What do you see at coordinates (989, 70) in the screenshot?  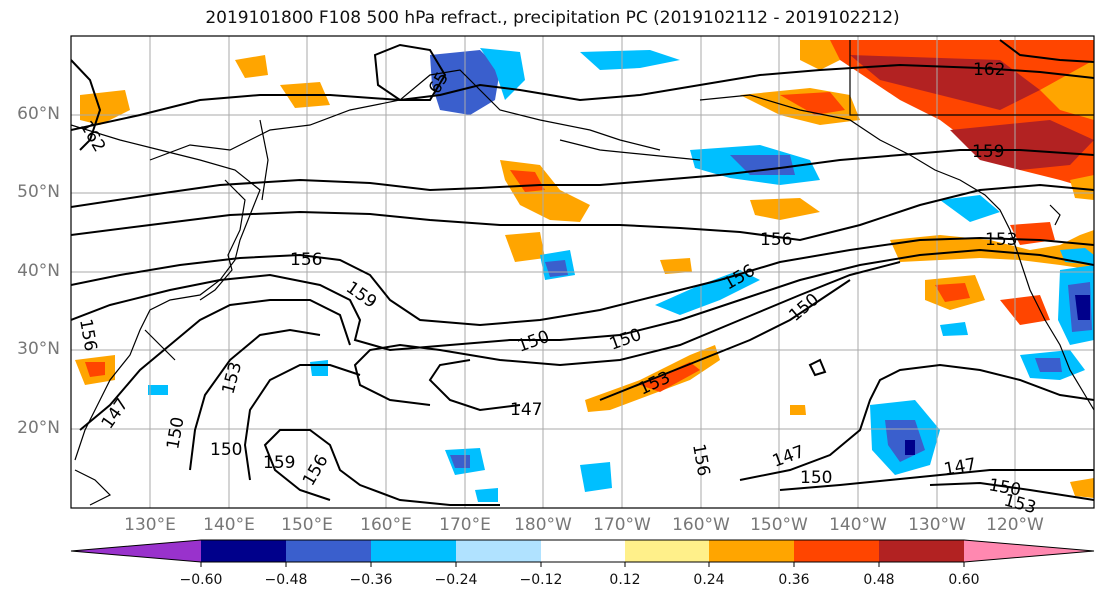 I see `contour-label: 162` at bounding box center [989, 70].